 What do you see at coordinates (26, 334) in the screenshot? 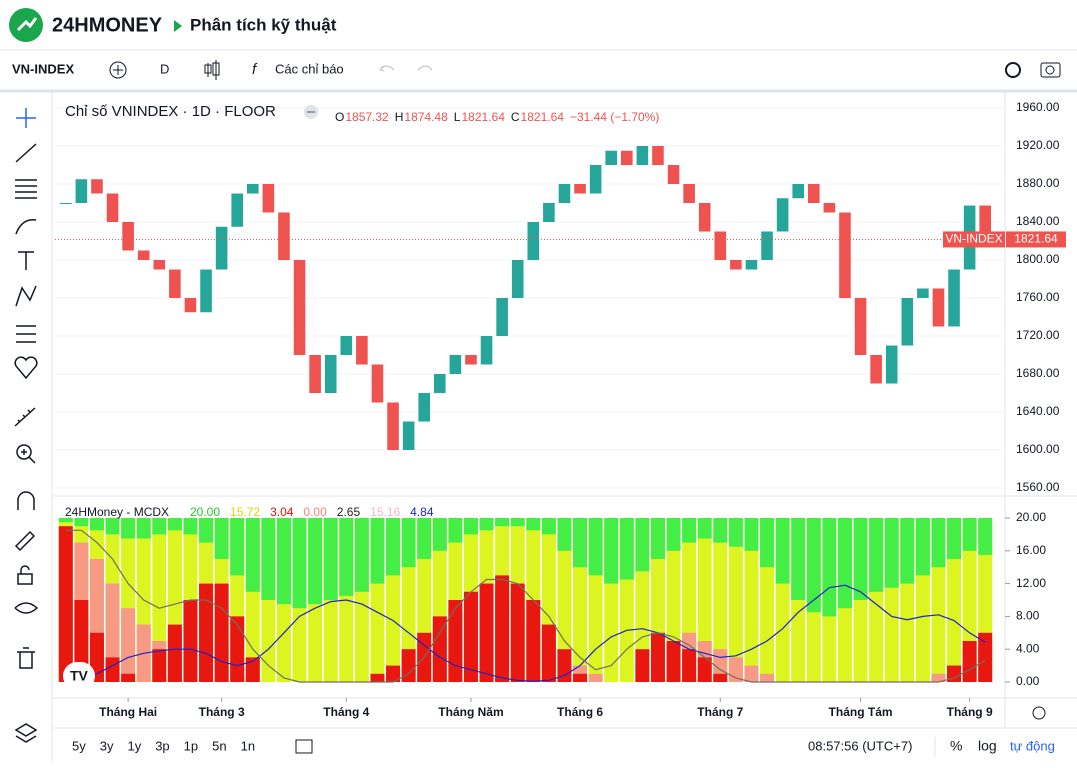
I see `forecast-tool` at bounding box center [26, 334].